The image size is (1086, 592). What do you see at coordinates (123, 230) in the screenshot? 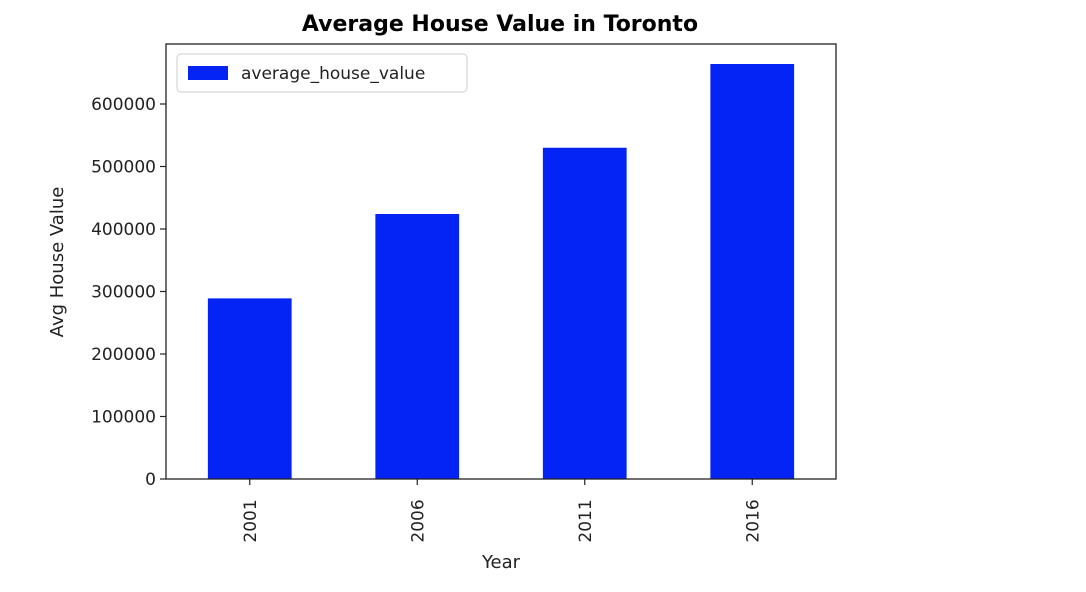
I see `y-tick-label: 400000` at bounding box center [123, 230].